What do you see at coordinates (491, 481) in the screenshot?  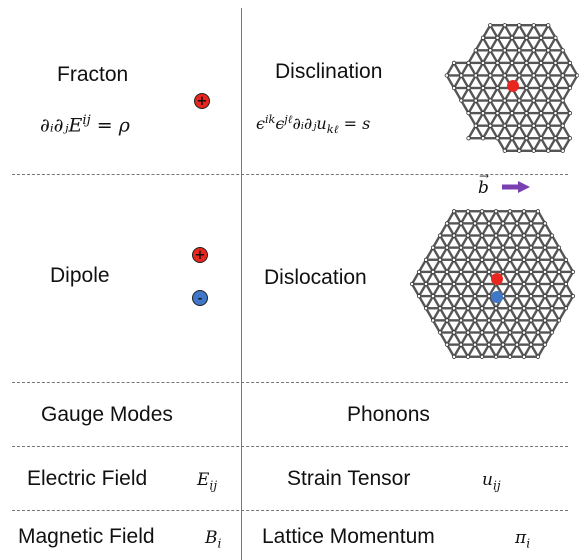 I see `strain-tensor-symbol: uij` at bounding box center [491, 481].